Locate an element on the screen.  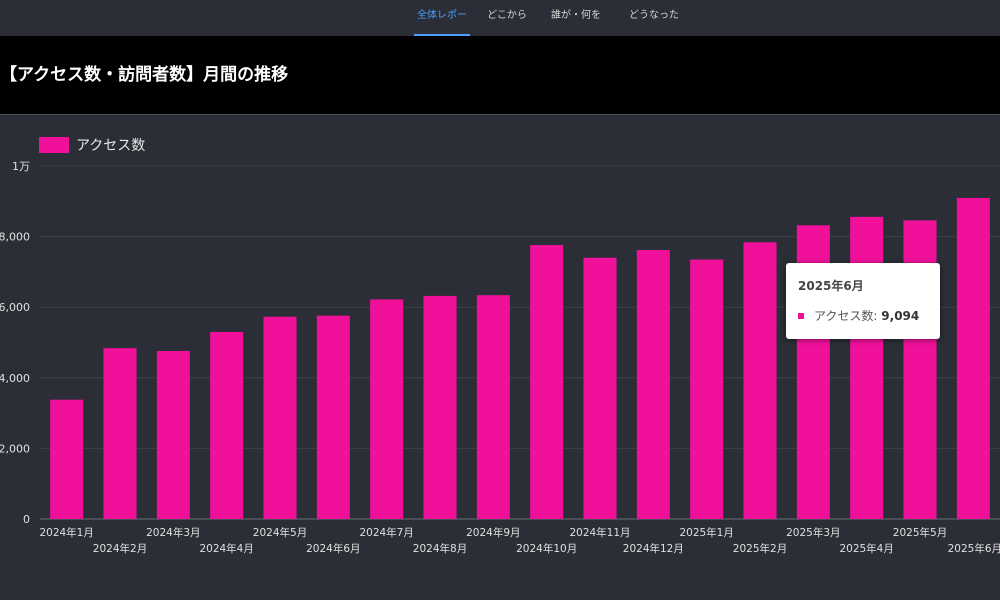
x-tick-label: 2025年6月 is located at coordinates (974, 548).